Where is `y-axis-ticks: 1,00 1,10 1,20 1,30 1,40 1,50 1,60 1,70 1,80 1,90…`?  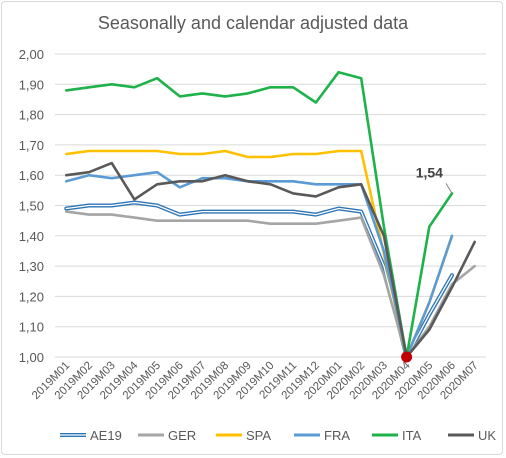 y-axis-ticks: 1,00 1,10 1,20 1,30 1,40 1,50 1,60 1,70 1,80 1,90… is located at coordinates (31, 206).